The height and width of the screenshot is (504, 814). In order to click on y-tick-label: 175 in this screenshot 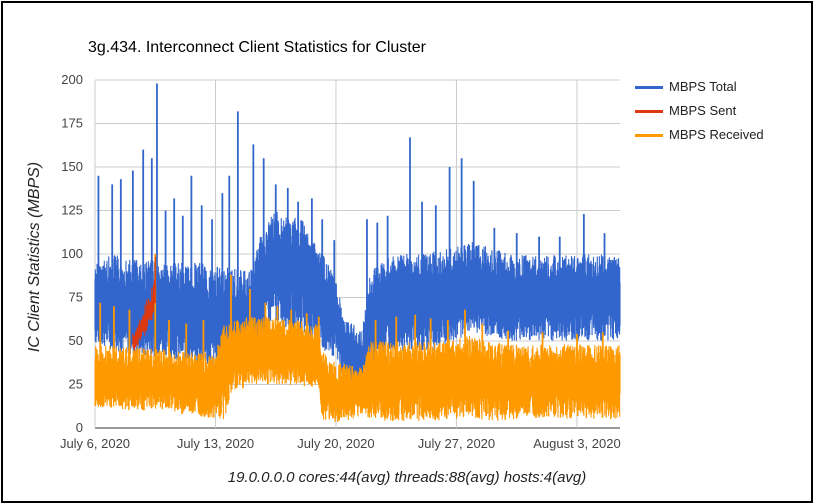, I will do `click(72, 123)`.